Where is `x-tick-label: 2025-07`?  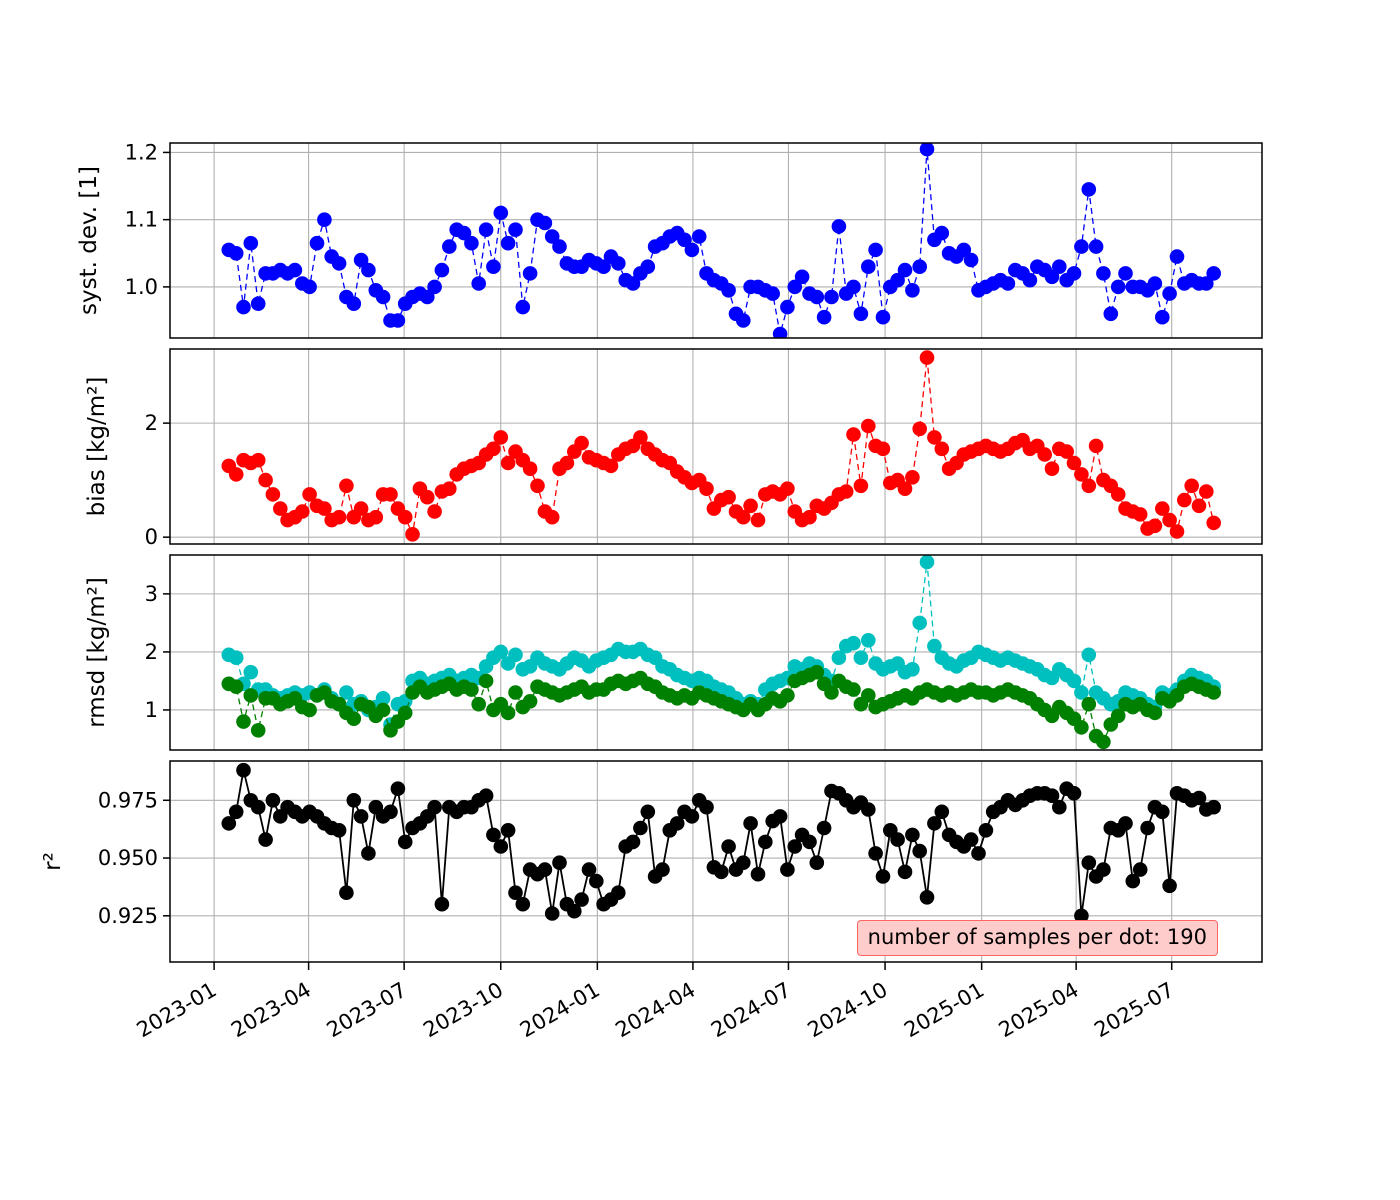 x-tick-label: 2025-07 is located at coordinates (1134, 1010).